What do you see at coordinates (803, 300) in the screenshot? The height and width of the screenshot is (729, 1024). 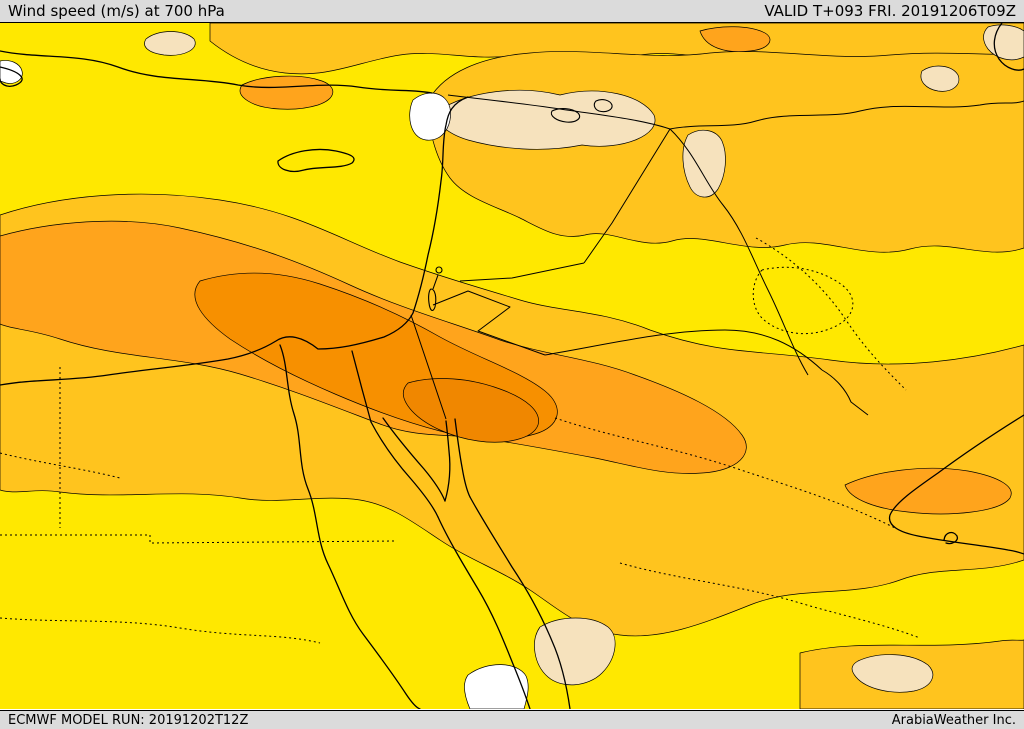 I see `border-iraq-interior` at bounding box center [803, 300].